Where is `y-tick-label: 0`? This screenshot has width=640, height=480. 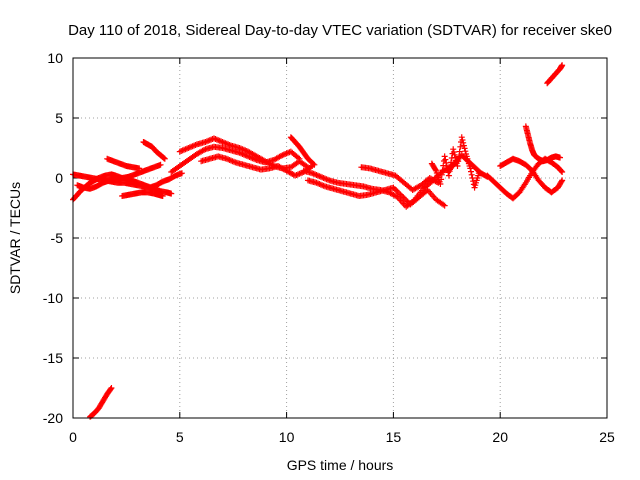 y-tick-label: 0 is located at coordinates (59, 178).